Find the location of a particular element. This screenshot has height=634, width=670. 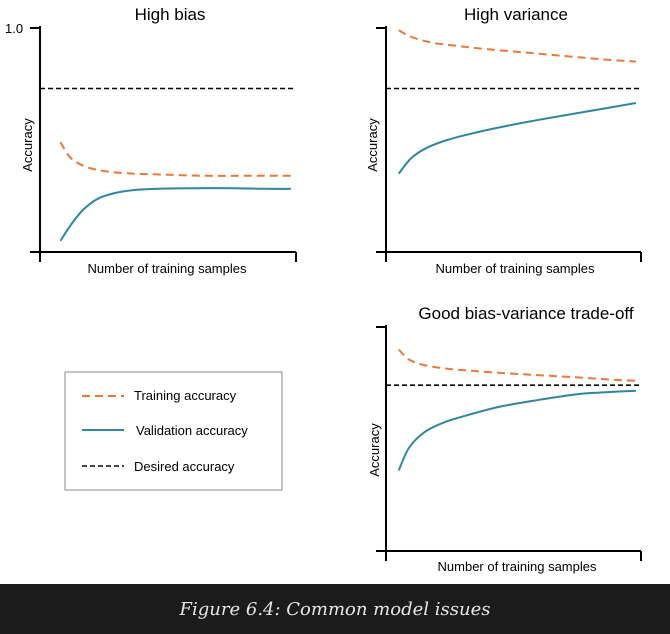

legend-label-validation: Validation accuracy is located at coordinates (192, 430).